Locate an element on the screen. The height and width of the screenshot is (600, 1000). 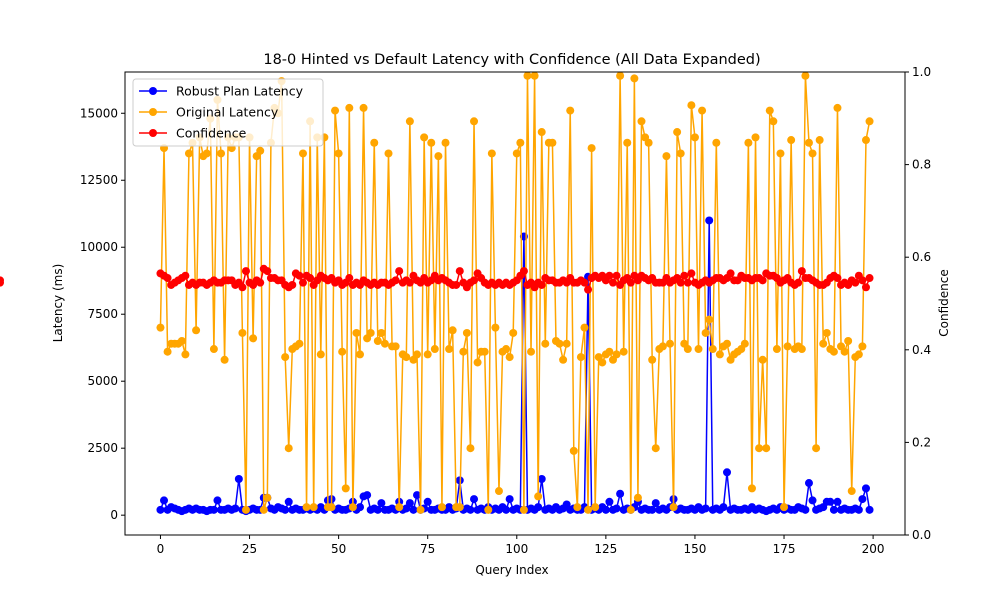
x-tick-label: 75 is located at coordinates (427, 549).